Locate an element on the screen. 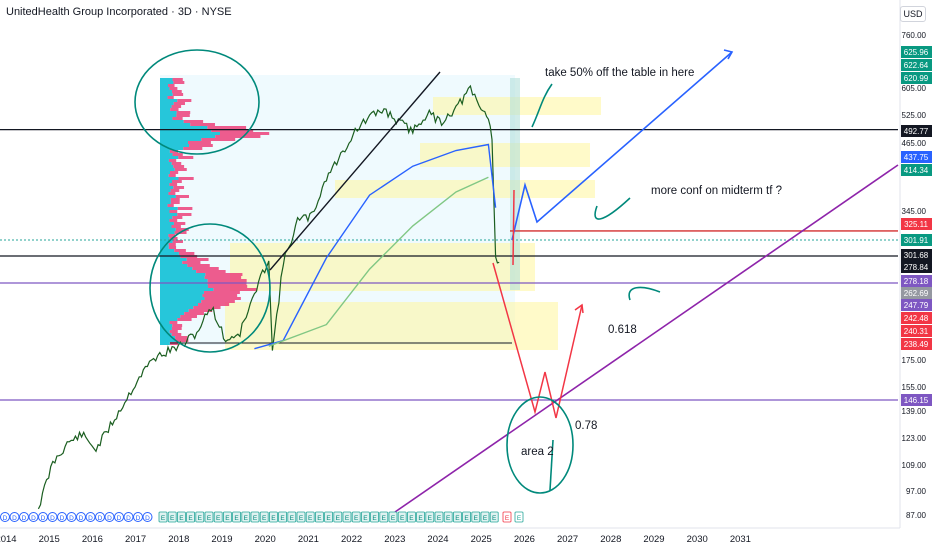  price-tag-238.49: 238.49 is located at coordinates (916, 344).